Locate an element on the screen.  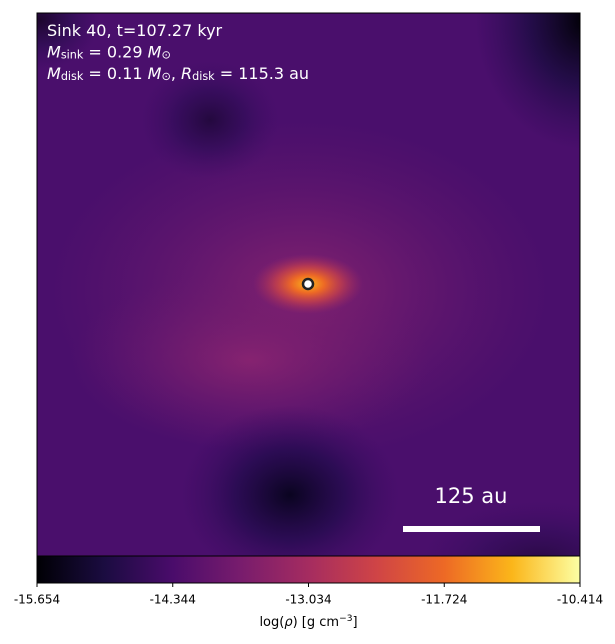
sink-marker is located at coordinates (308, 284).